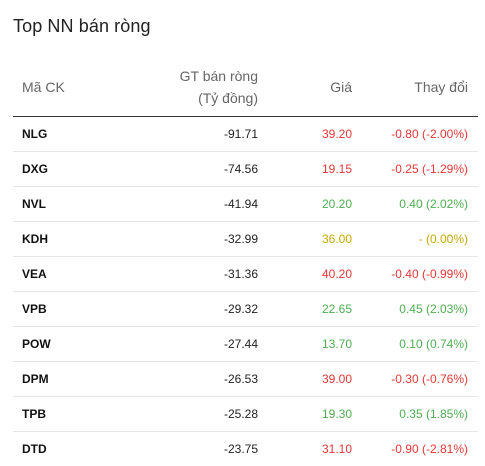 This screenshot has height=466, width=485. What do you see at coordinates (415, 274) in the screenshot?
I see `change-cell: -0.40 (-0.99%)` at bounding box center [415, 274].